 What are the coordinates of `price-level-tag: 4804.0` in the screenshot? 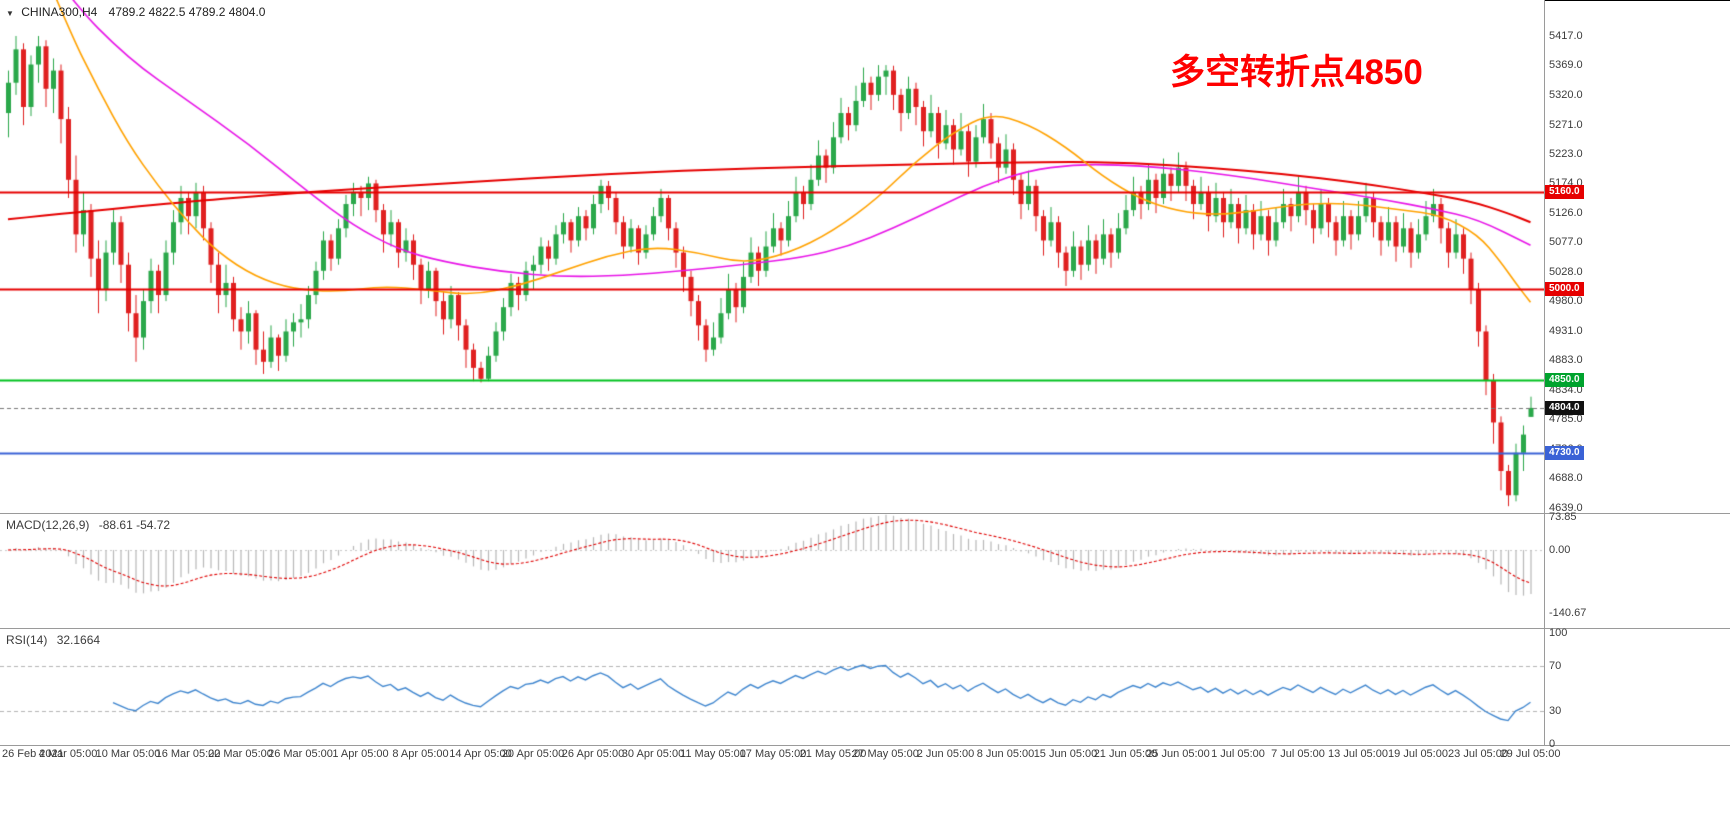 It's located at (1564, 407).